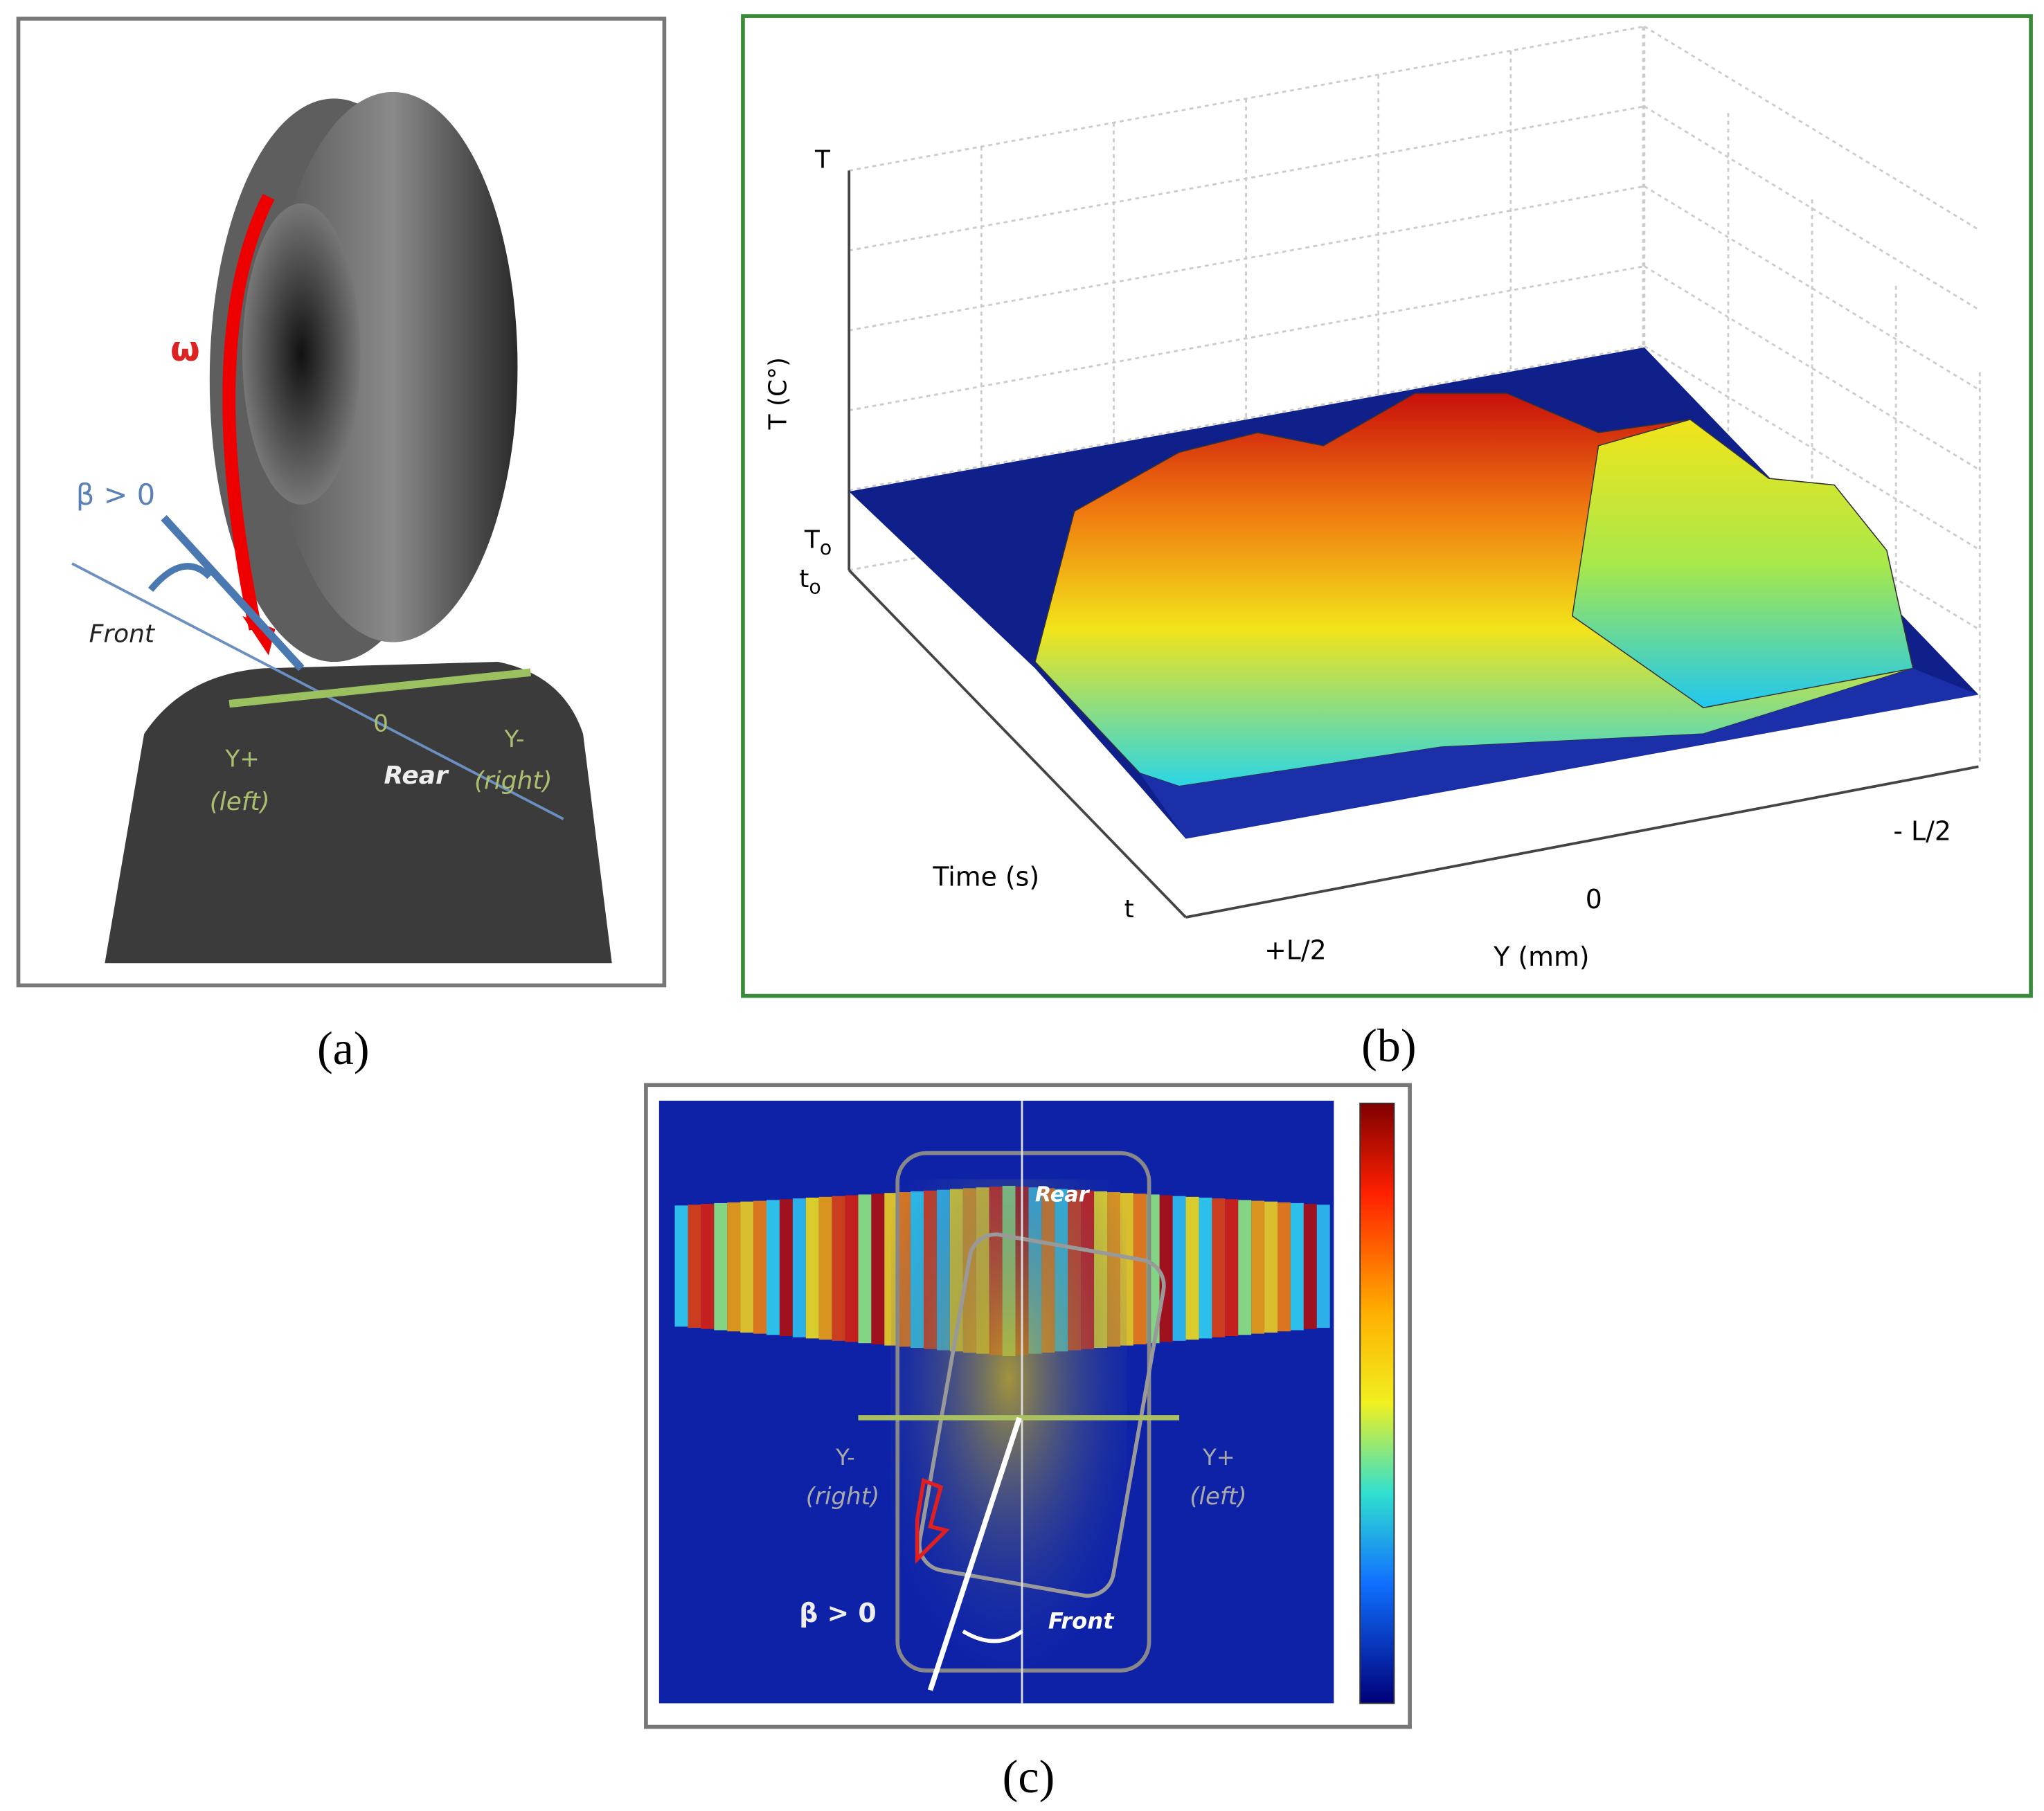 The height and width of the screenshot is (1811, 2044). Describe the element at coordinates (1296, 950) in the screenshot. I see `label: +L/2` at that location.